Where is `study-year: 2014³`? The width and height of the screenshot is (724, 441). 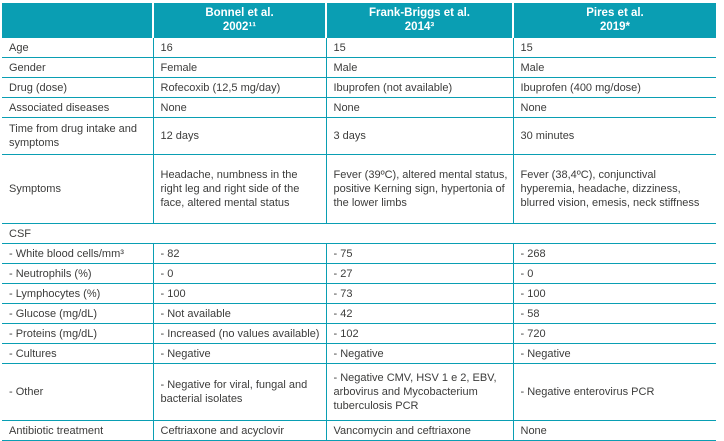 study-year: 2014³ is located at coordinates (419, 27).